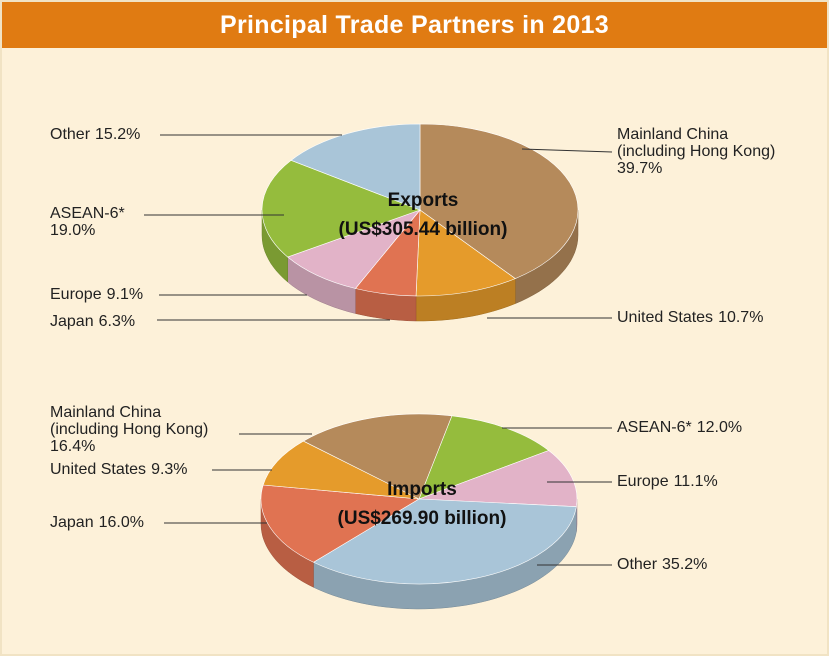 The width and height of the screenshot is (829, 656). Describe the element at coordinates (97, 522) in the screenshot. I see `slice-label: Japan 16.0%` at that location.